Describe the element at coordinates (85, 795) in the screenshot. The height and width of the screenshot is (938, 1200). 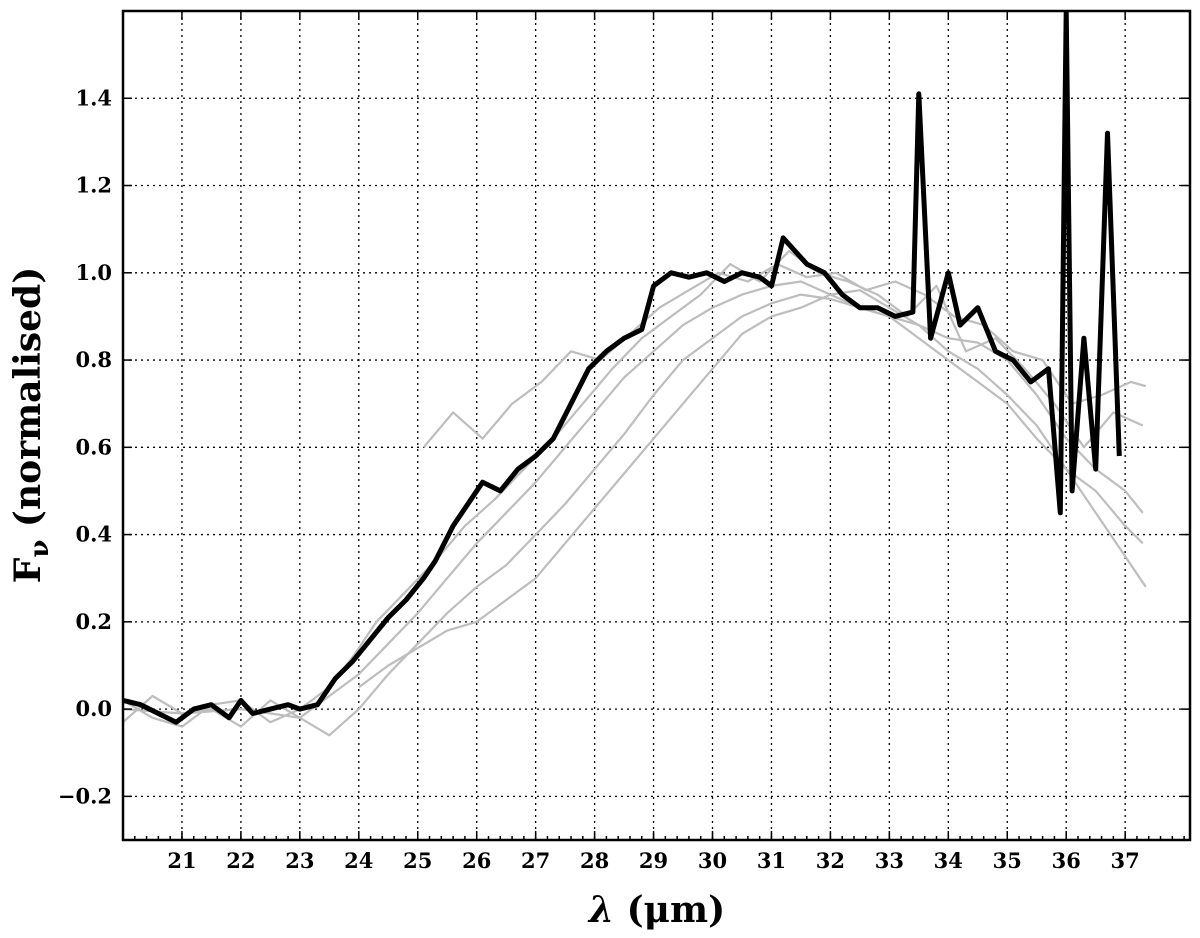
I see `y-tick-label: −0.2` at that location.